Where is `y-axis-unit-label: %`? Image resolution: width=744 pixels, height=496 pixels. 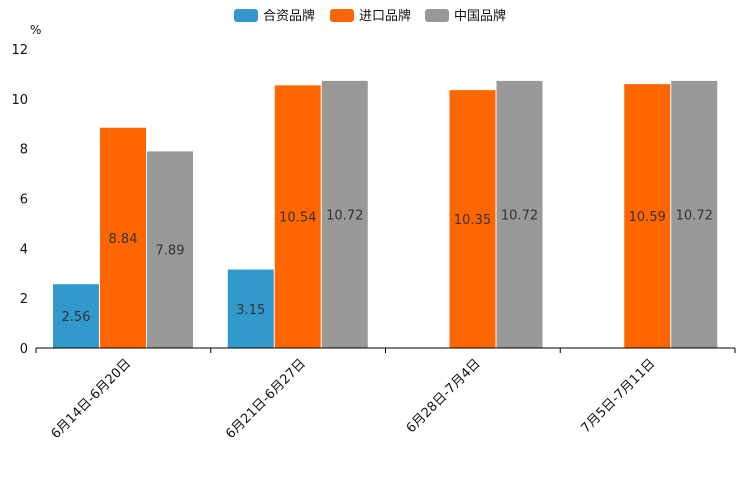
y-axis-unit-label: % is located at coordinates (35, 30).